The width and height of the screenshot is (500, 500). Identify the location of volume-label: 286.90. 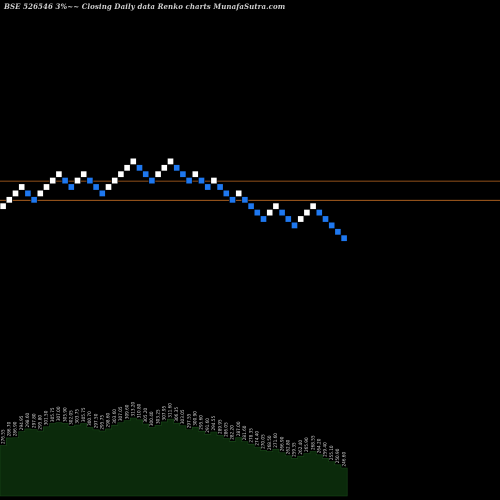
(15, 428).